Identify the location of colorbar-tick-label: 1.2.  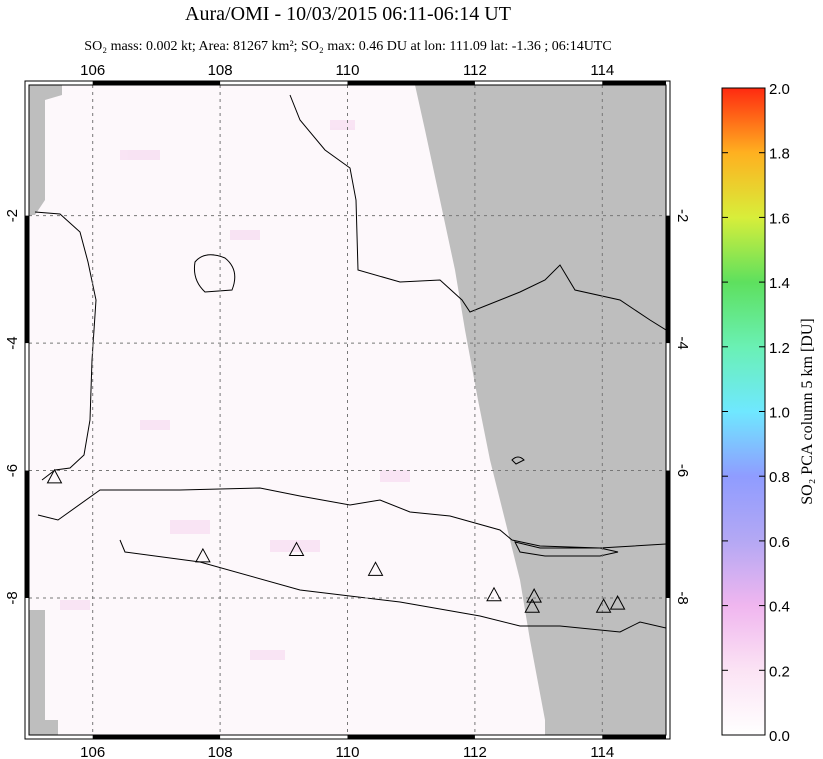
(779, 348).